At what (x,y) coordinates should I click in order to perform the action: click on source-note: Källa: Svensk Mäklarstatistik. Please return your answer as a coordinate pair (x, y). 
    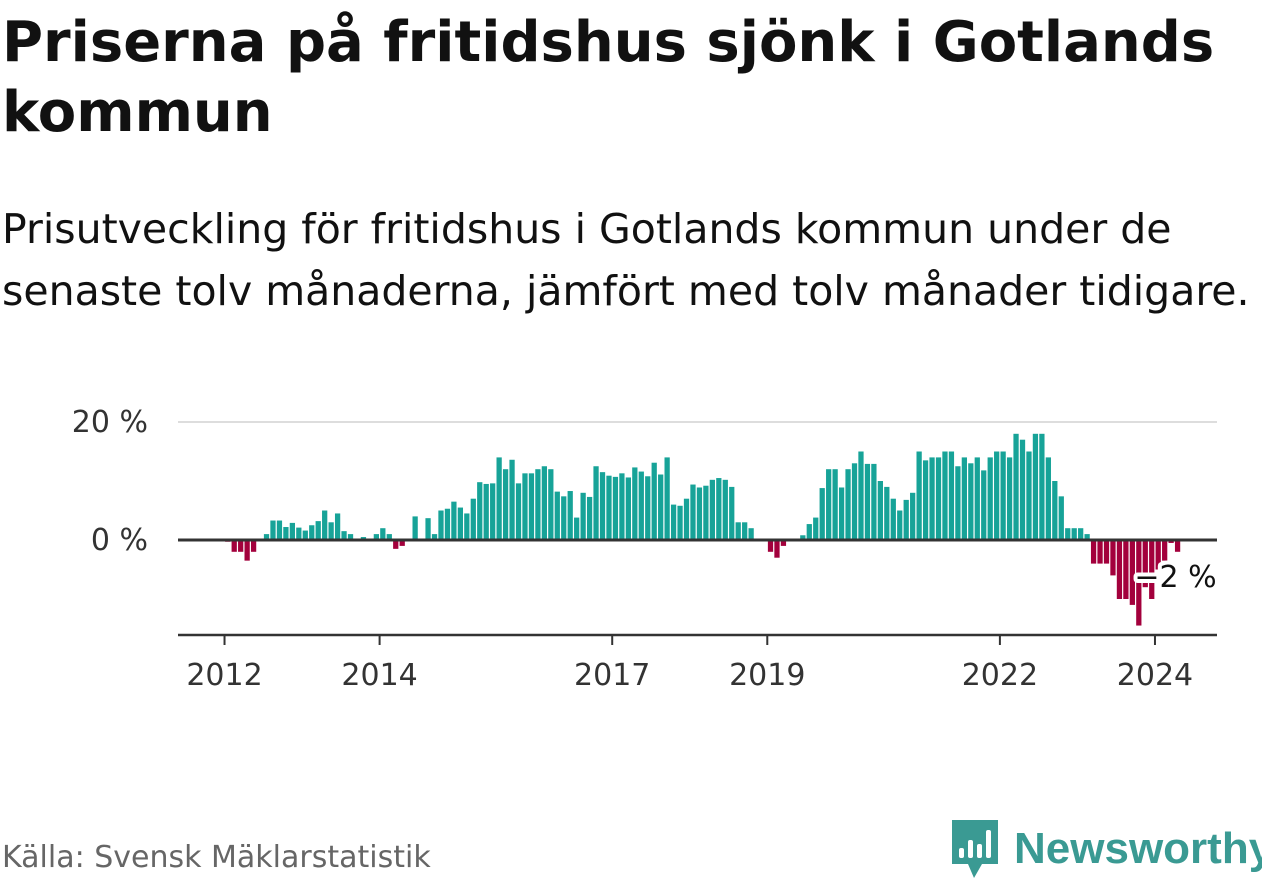
    Looking at the image, I should click on (216, 857).